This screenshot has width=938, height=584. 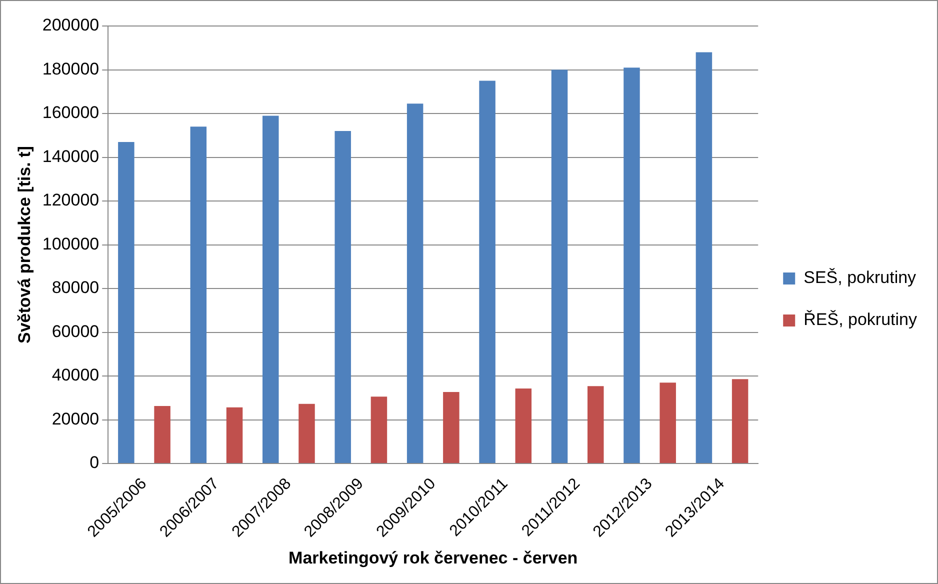 I want to click on x-axis-title: Marketingový rok červenec - červen, so click(x=433, y=558).